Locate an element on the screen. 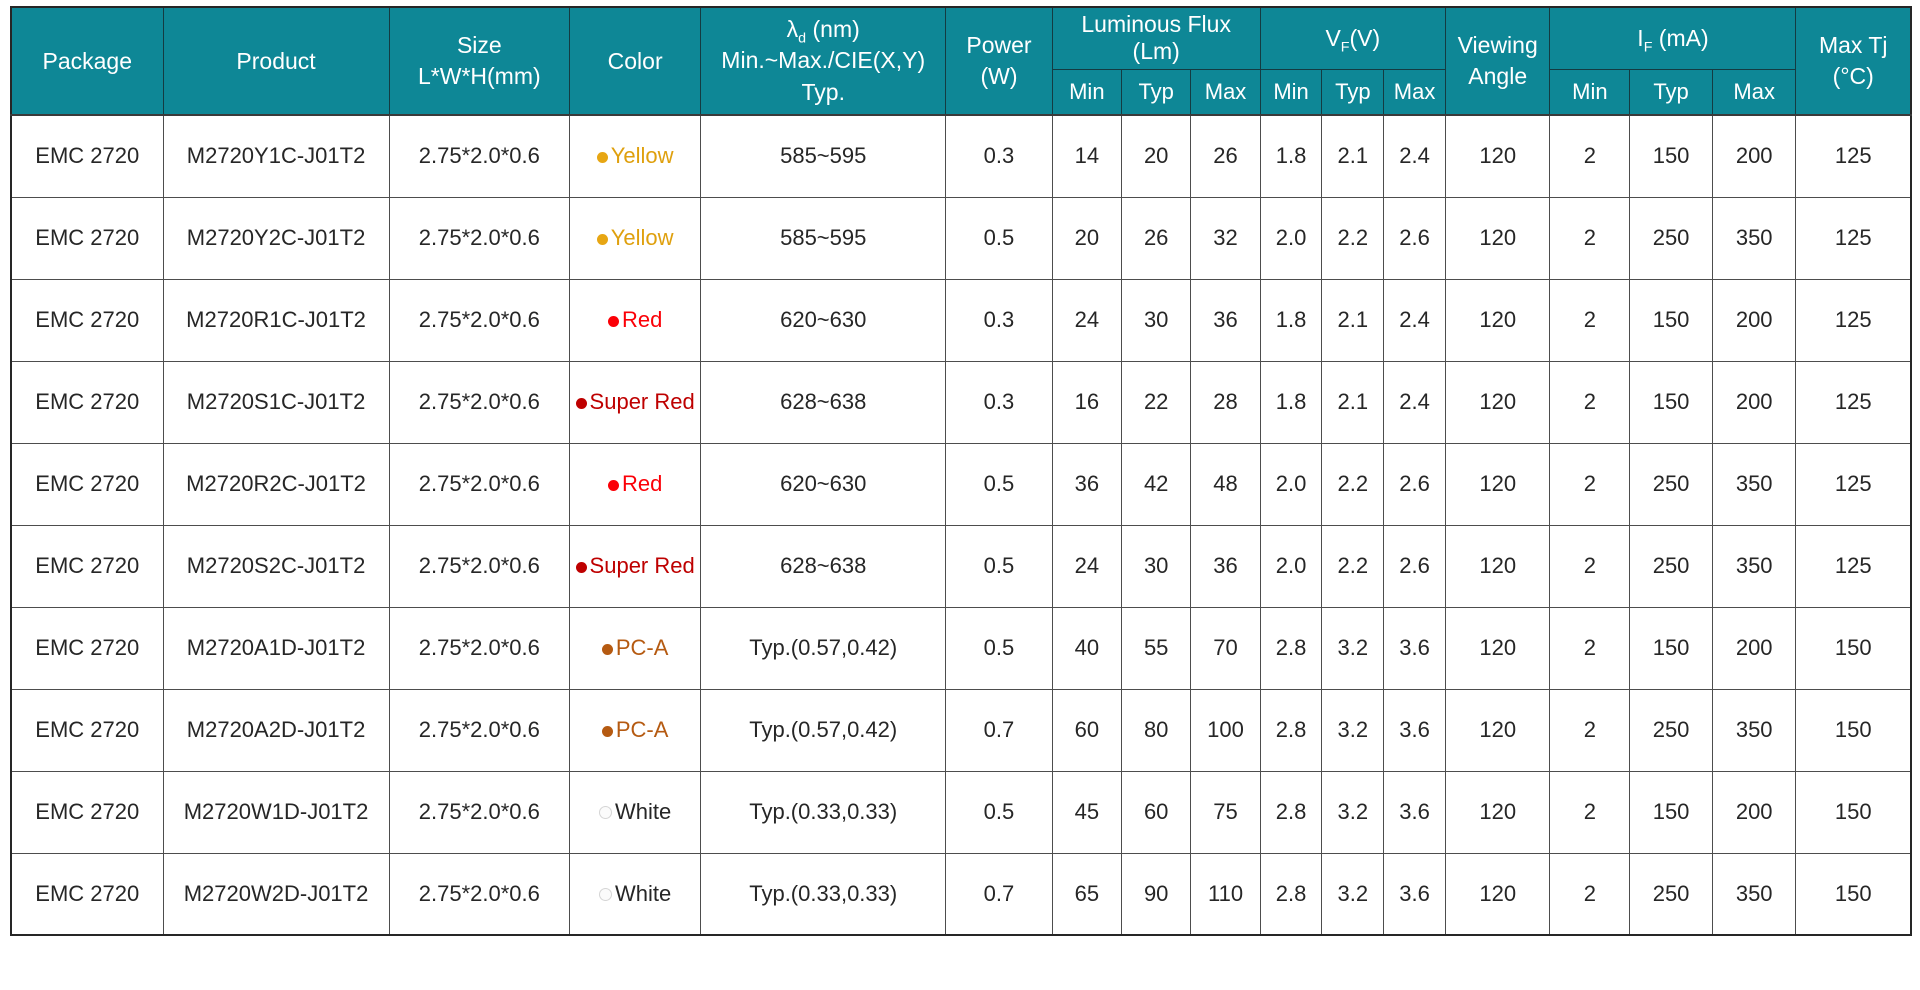  col-header-lf-max: Max is located at coordinates (1225, 92).